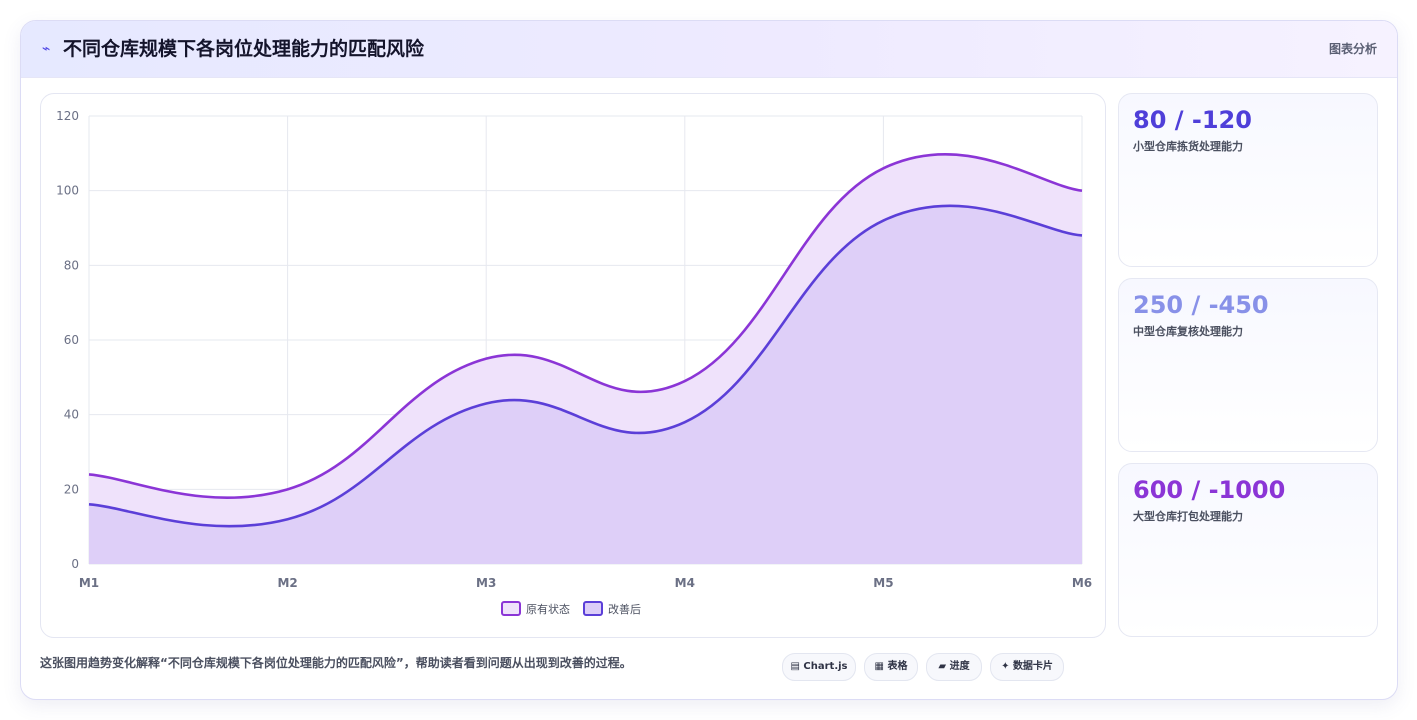  I want to click on x-tick-label: M1, so click(89, 583).